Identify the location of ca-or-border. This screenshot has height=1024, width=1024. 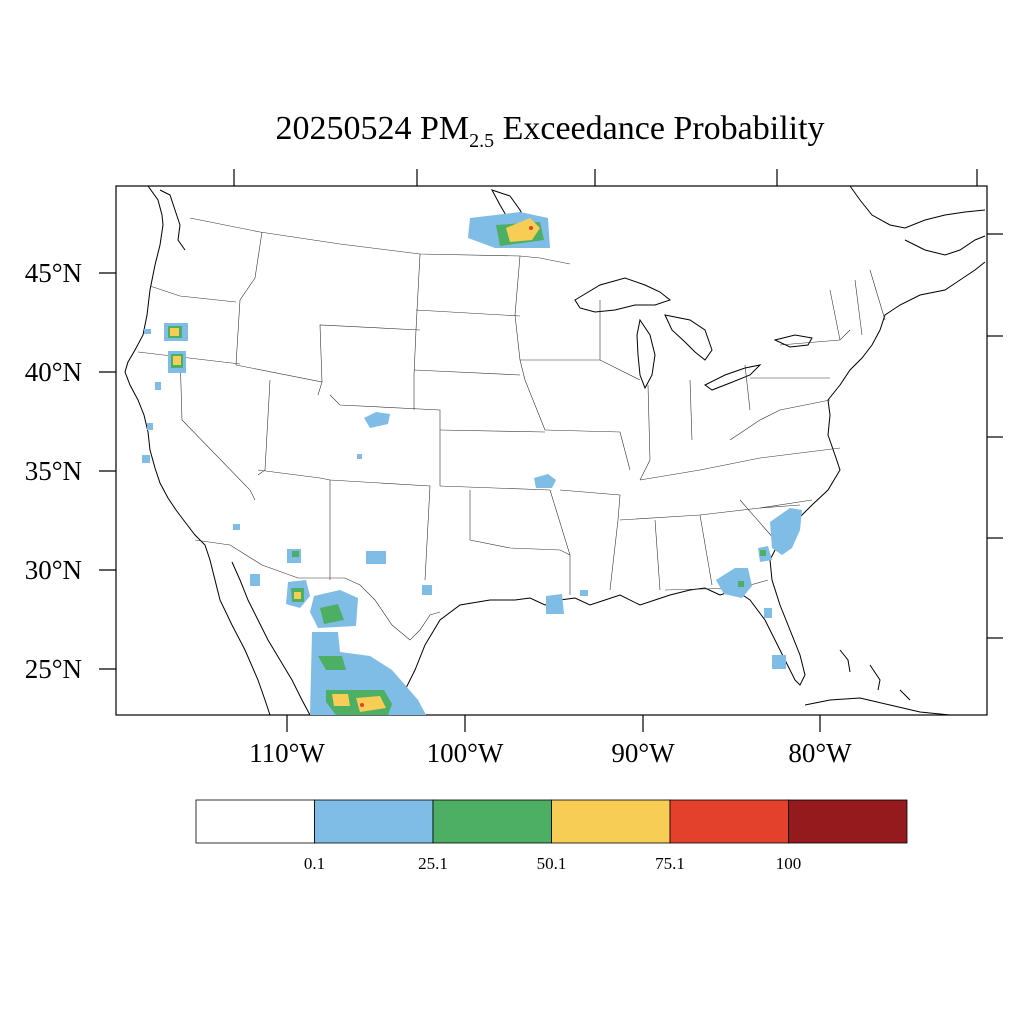
(189, 358).